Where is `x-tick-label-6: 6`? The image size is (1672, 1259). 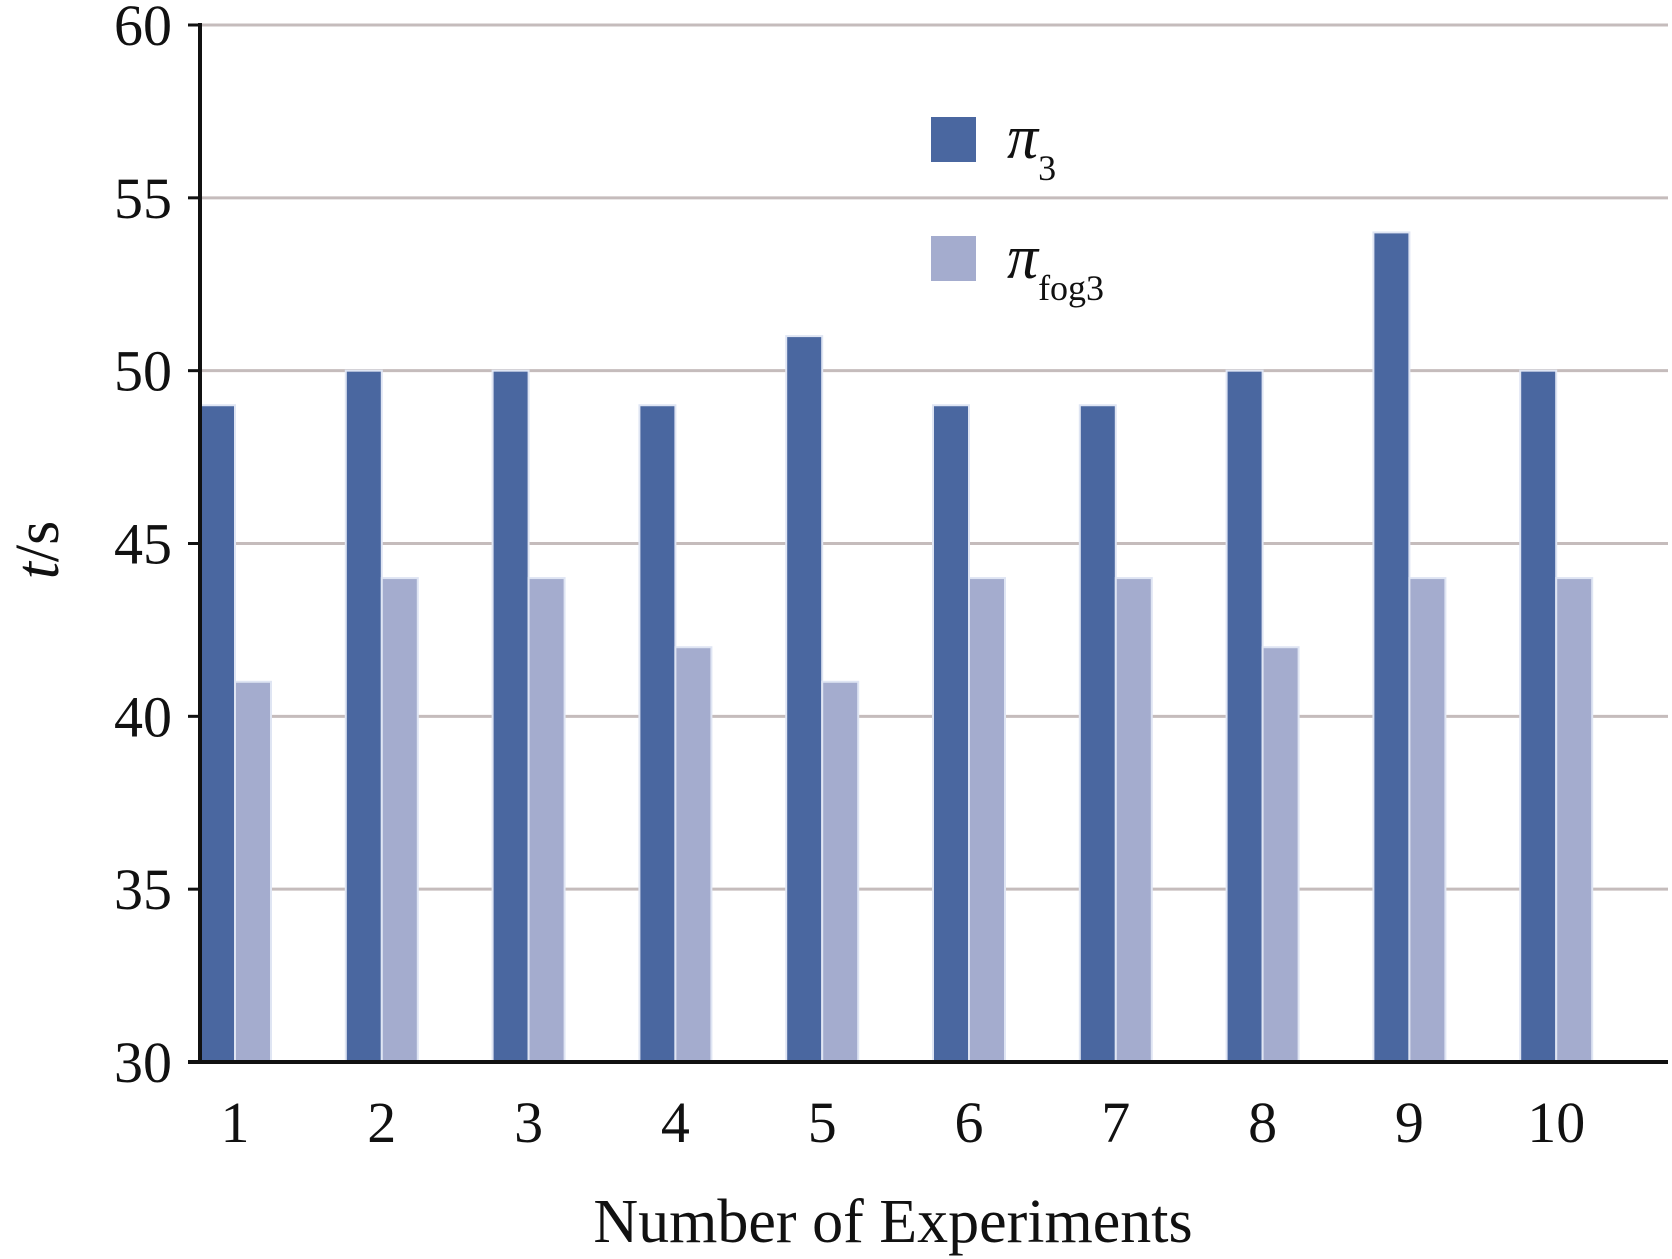 x-tick-label-6: 6 is located at coordinates (969, 1122).